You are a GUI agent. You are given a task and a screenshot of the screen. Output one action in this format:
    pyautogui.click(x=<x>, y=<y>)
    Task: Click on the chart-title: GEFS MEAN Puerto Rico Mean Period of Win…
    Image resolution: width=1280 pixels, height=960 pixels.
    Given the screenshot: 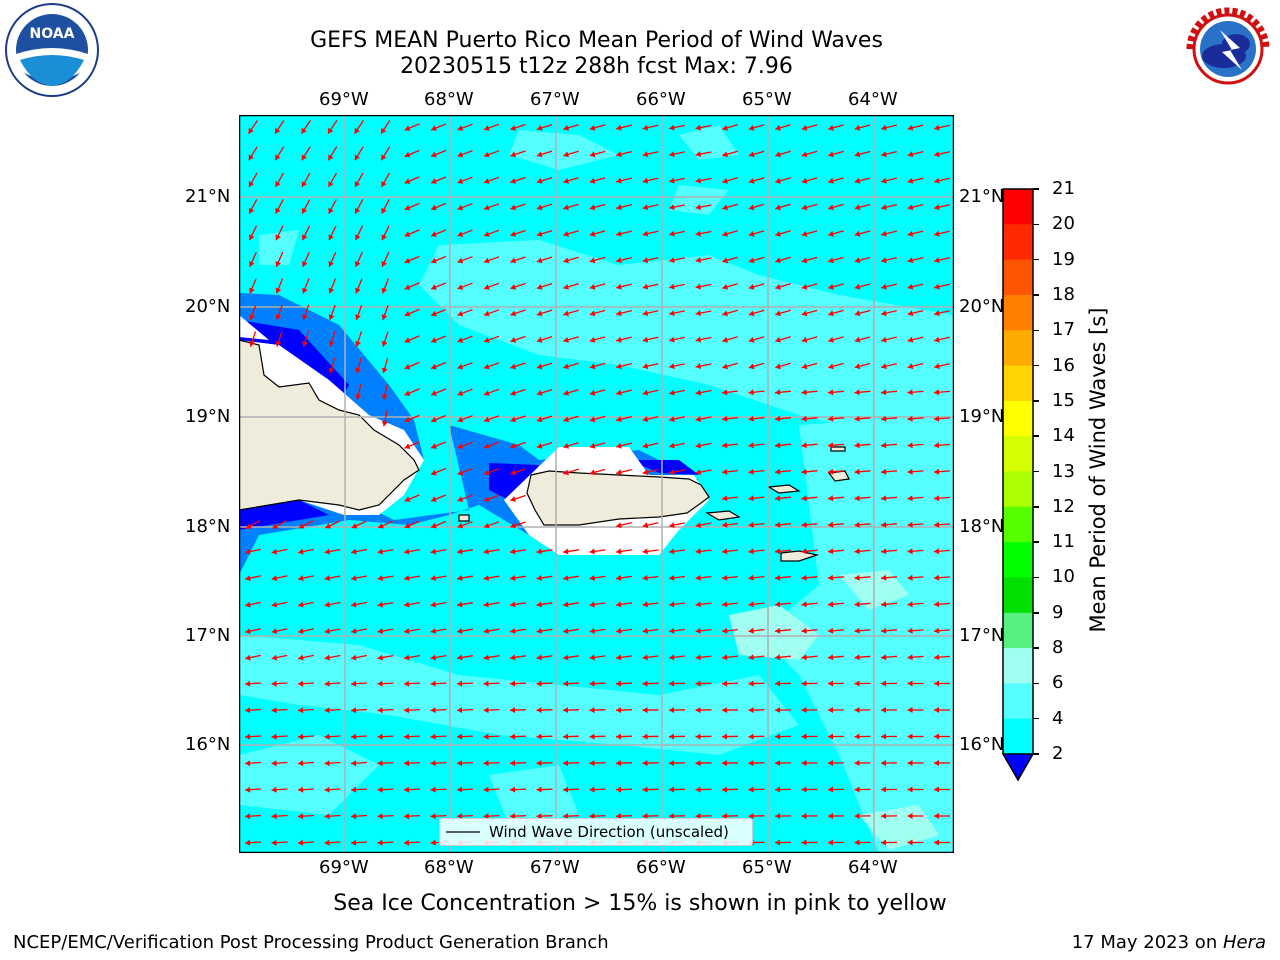 What is the action you would take?
    pyautogui.click(x=596, y=40)
    